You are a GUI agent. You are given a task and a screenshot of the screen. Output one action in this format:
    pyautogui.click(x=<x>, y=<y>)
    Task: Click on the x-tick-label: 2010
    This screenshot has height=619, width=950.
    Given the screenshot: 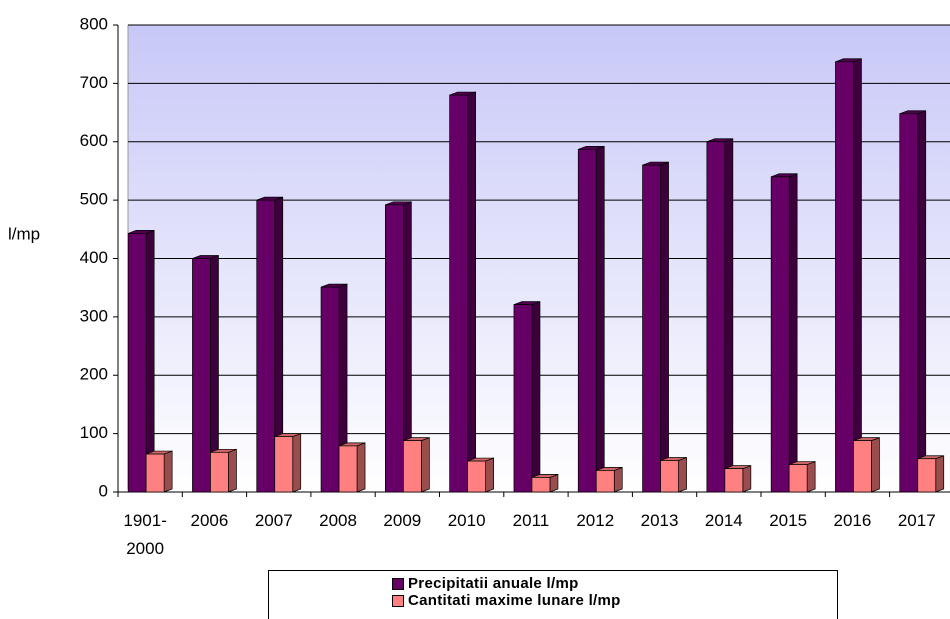 What is the action you would take?
    pyautogui.click(x=466, y=520)
    